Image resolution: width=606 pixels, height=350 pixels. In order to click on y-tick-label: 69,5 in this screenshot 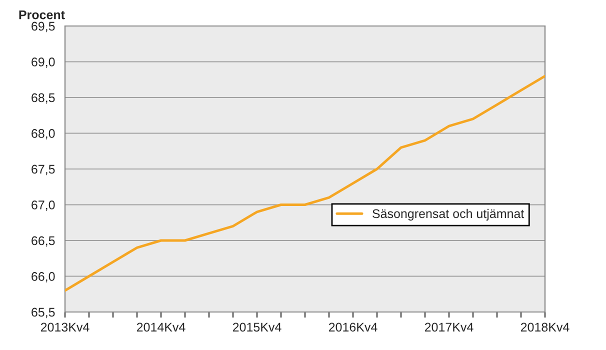, I will do `click(43, 27)`.